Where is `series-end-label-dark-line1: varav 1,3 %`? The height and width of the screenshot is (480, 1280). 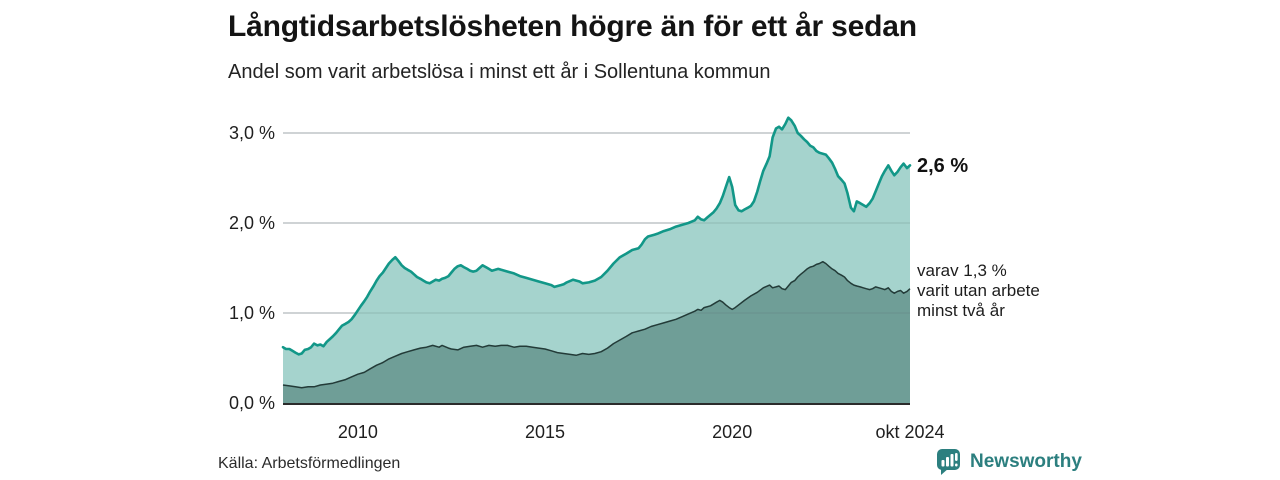 series-end-label-dark-line1: varav 1,3 % is located at coordinates (962, 270).